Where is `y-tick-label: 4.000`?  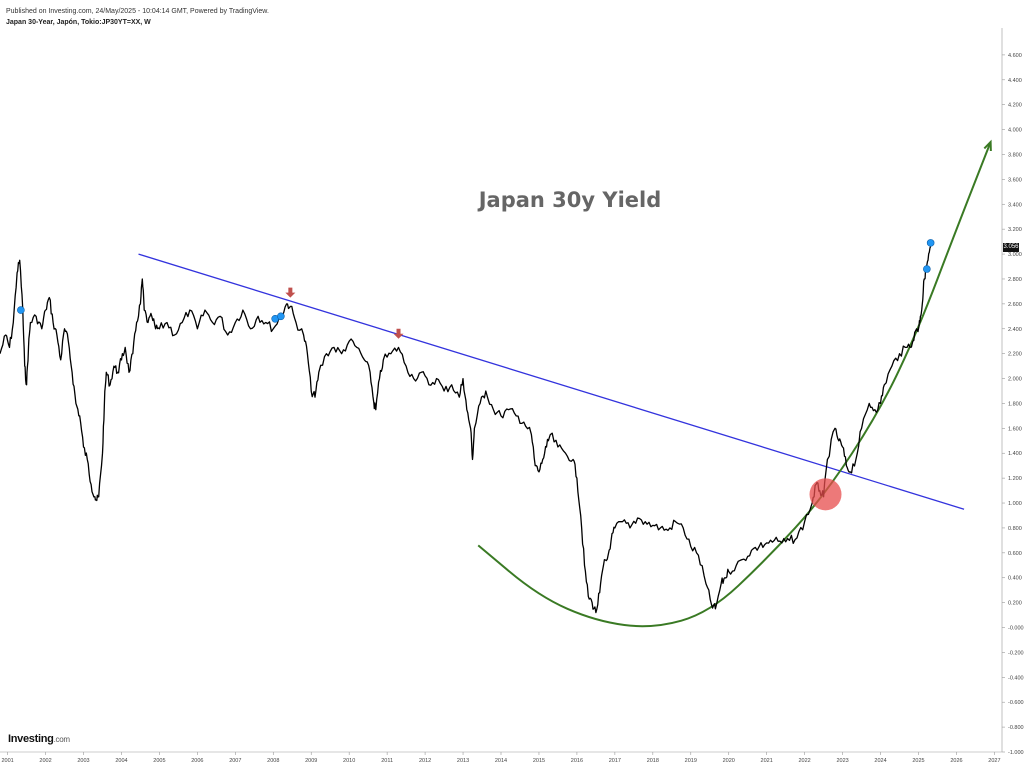
y-tick-label: 4.000 is located at coordinates (1015, 131).